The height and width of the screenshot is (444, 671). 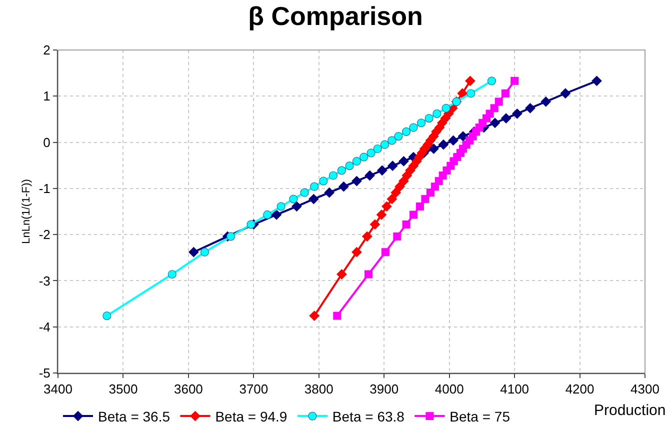 I want to click on y-tick-label: 1, so click(x=46, y=96).